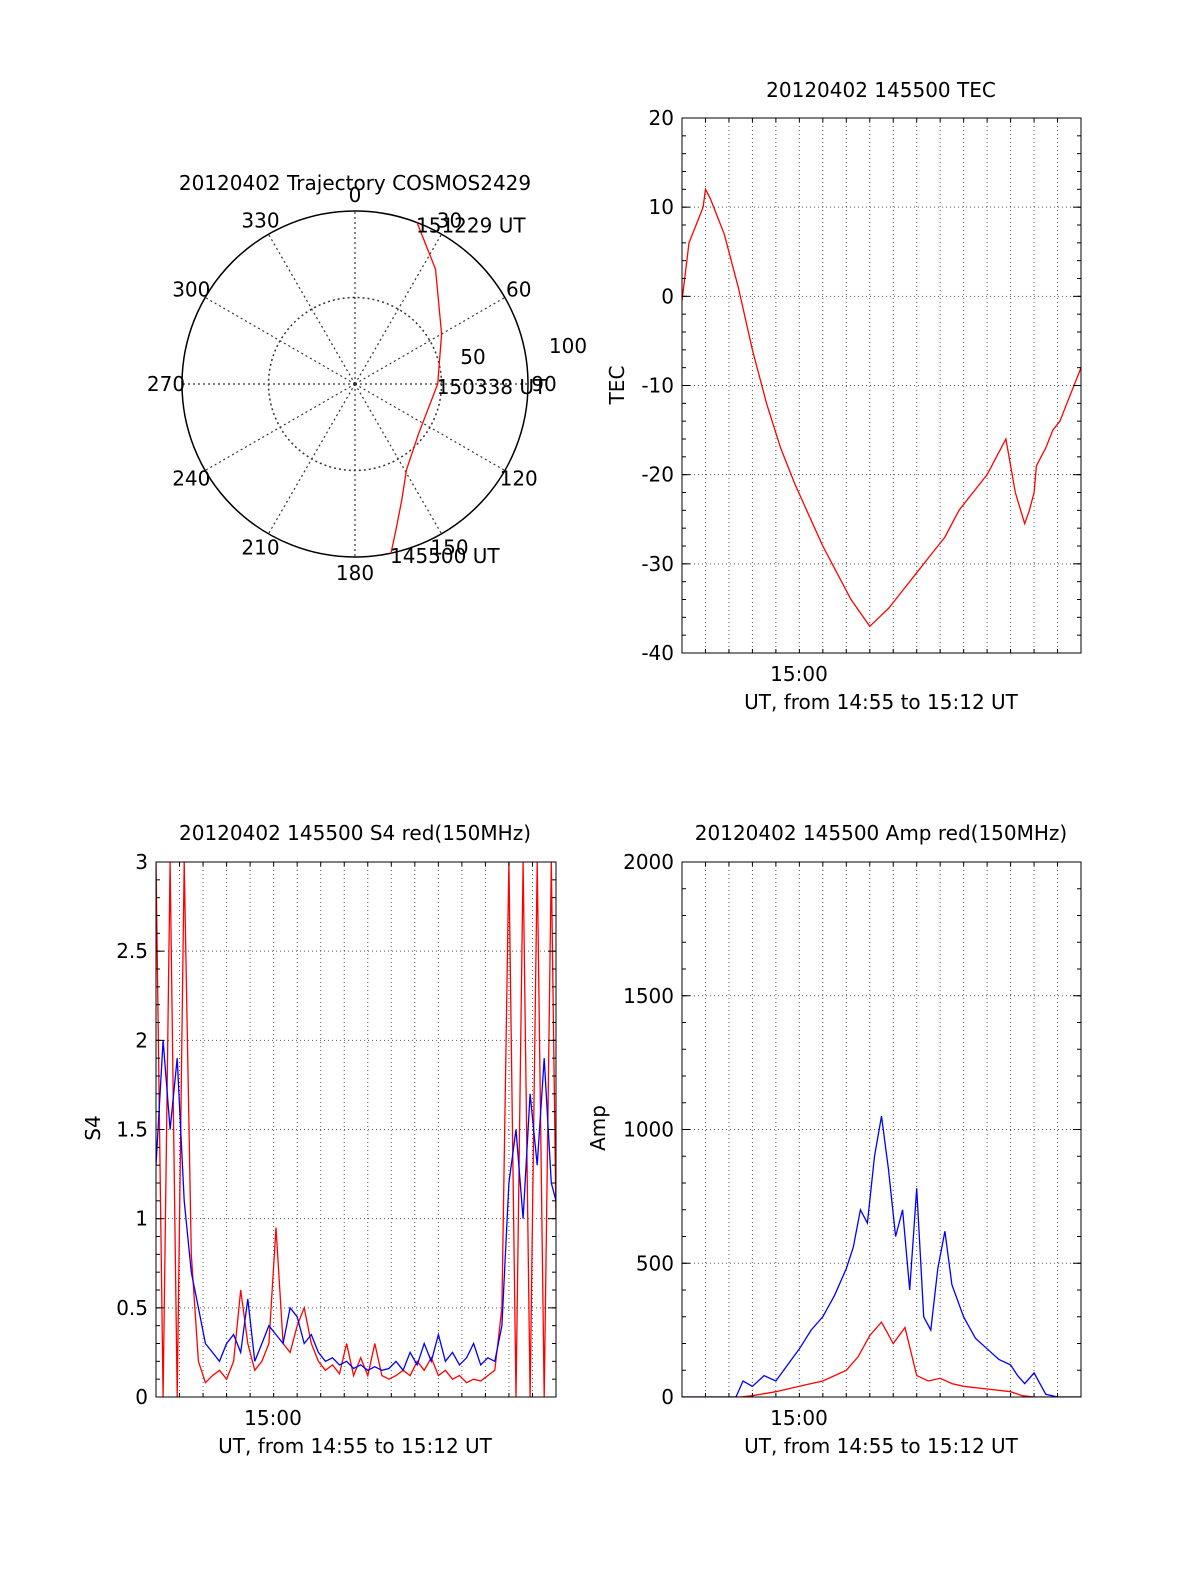  I want to click on s4-ytick-label: 3, so click(141, 862).